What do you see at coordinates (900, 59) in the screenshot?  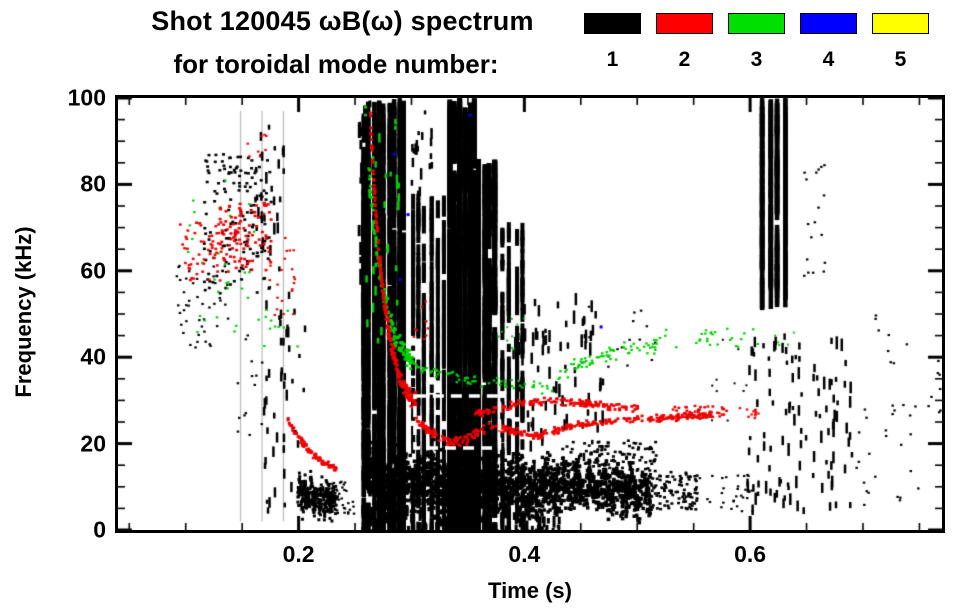 I see `legend-label-5: 5` at bounding box center [900, 59].